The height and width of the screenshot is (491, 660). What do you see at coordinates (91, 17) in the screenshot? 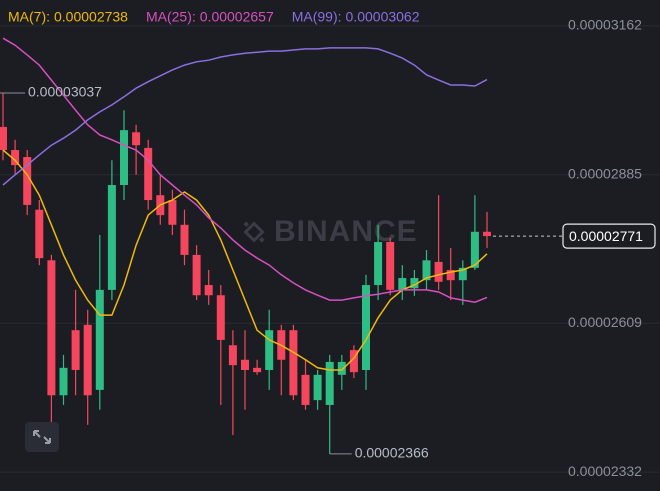
I see `legend-value: 0.00002738` at bounding box center [91, 17].